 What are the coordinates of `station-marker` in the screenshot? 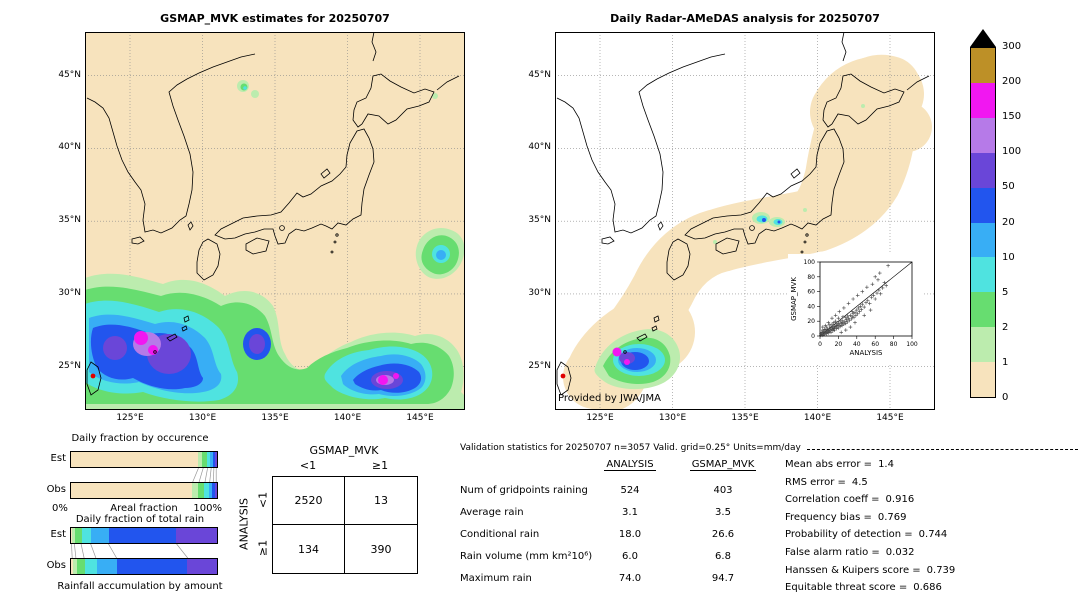 It's located at (93, 376).